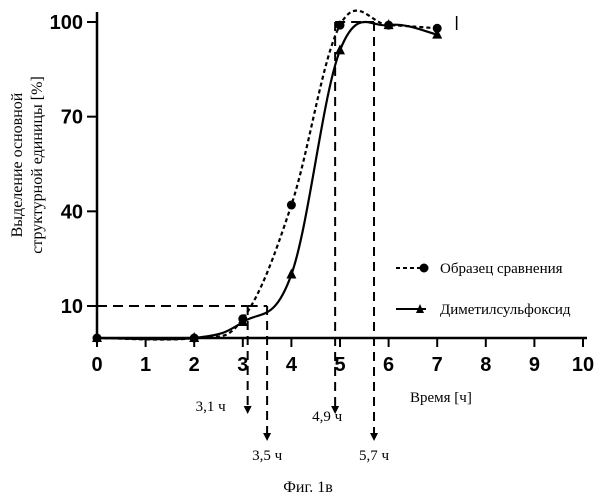 The image size is (616, 500). What do you see at coordinates (66, 23) in the screenshot?
I see `y-tick-label-100: 100` at bounding box center [66, 23].